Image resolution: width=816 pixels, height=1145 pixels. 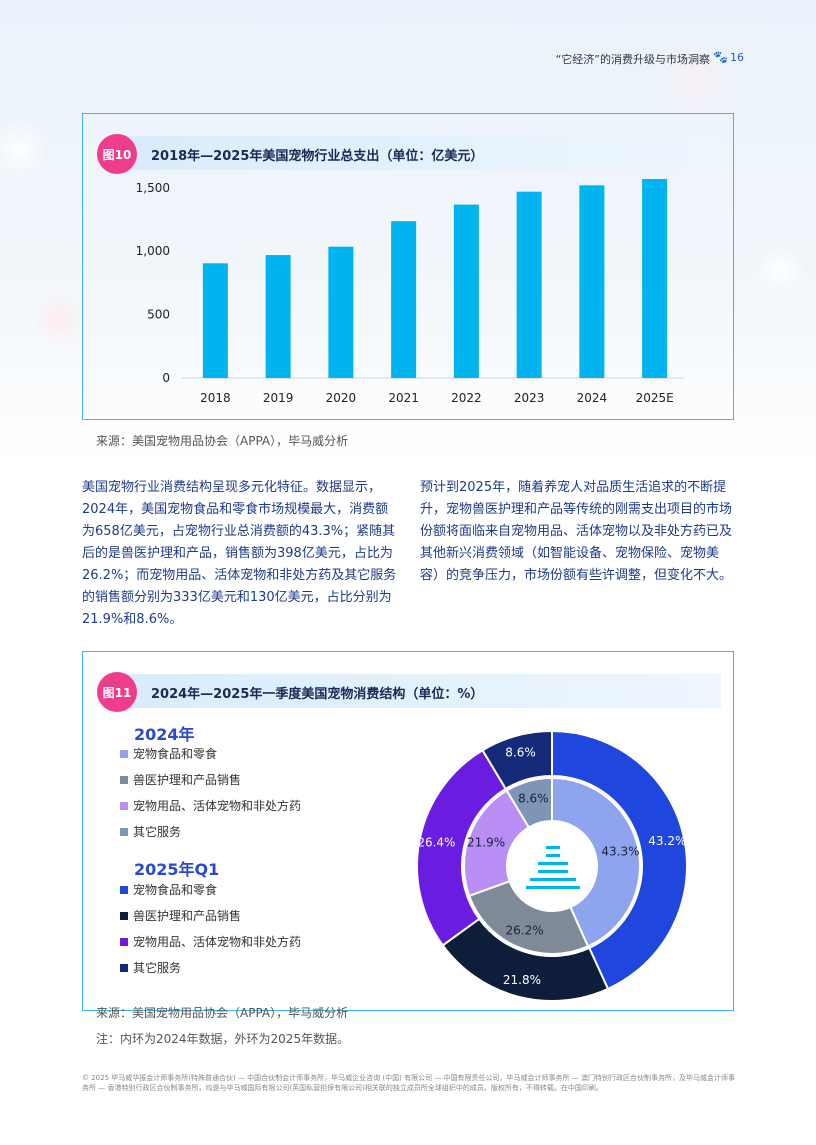 I want to click on slice-label: 26.4%, so click(x=436, y=842).